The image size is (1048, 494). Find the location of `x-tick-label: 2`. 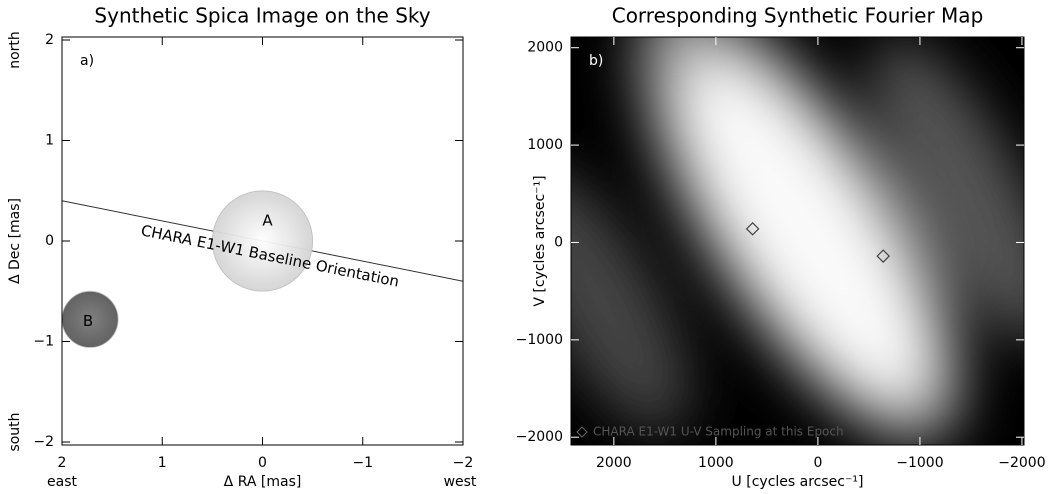

x-tick-label: 2 is located at coordinates (62, 463).